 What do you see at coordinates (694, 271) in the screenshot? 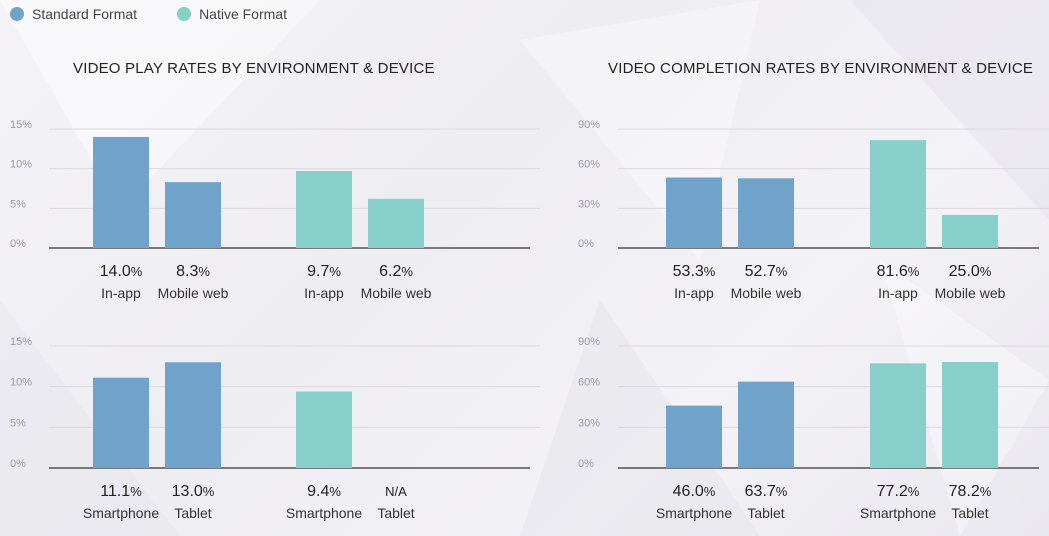
I see `data-label: 53.3%` at bounding box center [694, 271].